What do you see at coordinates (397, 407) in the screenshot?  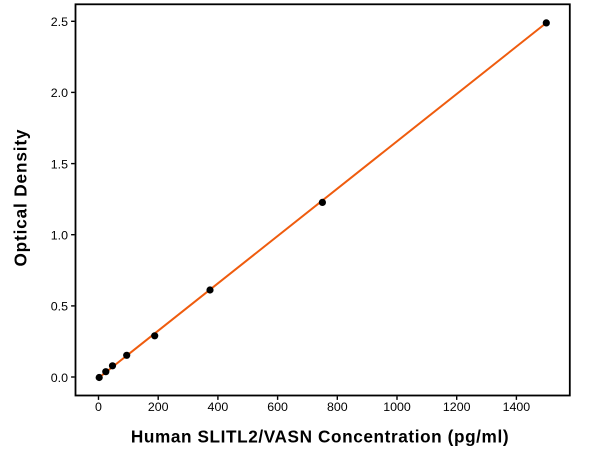 I see `svg-text: 1000` at bounding box center [397, 407].